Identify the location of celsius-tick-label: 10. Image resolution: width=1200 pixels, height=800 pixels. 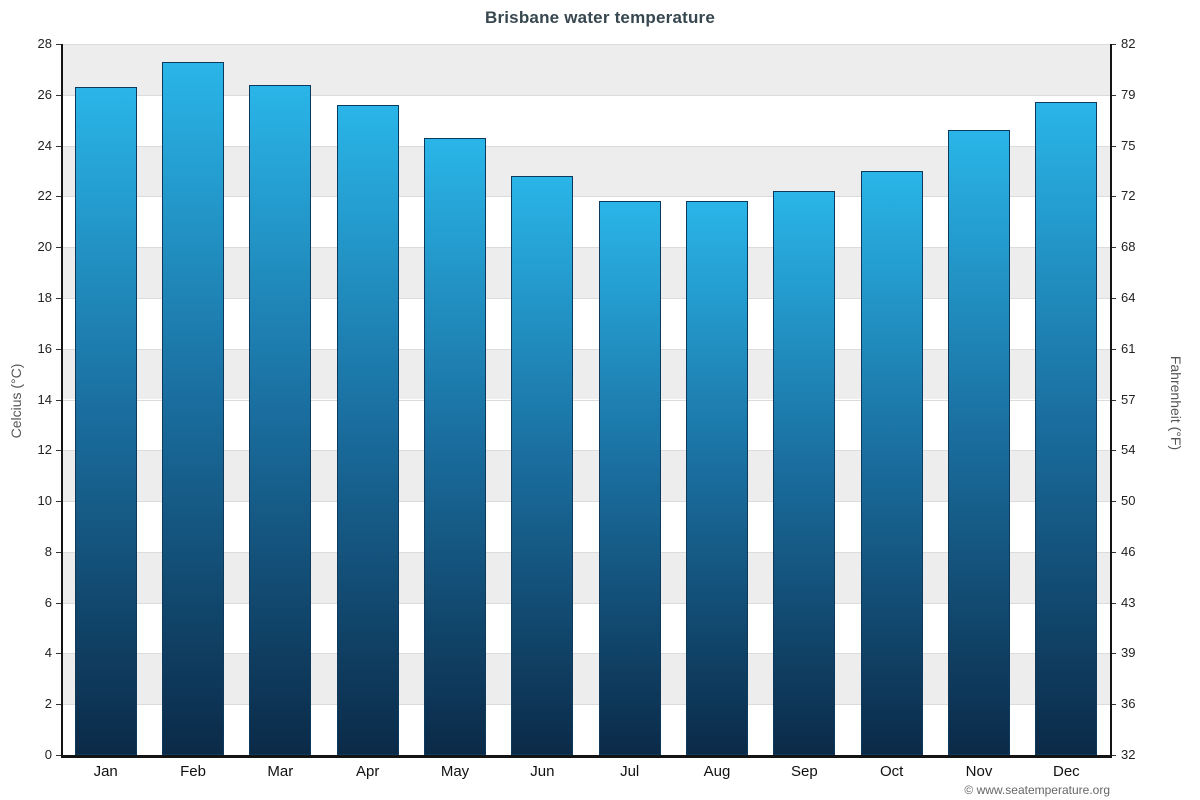
(44, 501).